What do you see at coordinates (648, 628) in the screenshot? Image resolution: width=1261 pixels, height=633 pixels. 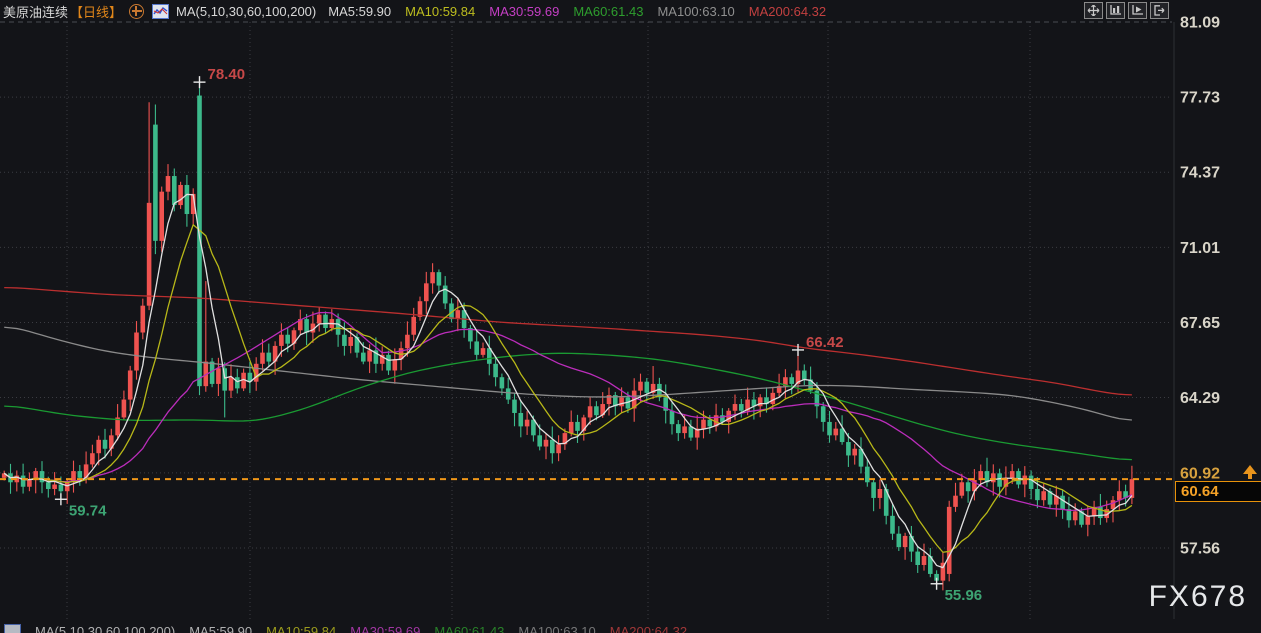 I see `ma-value-label: MA200:64.32` at bounding box center [648, 628].